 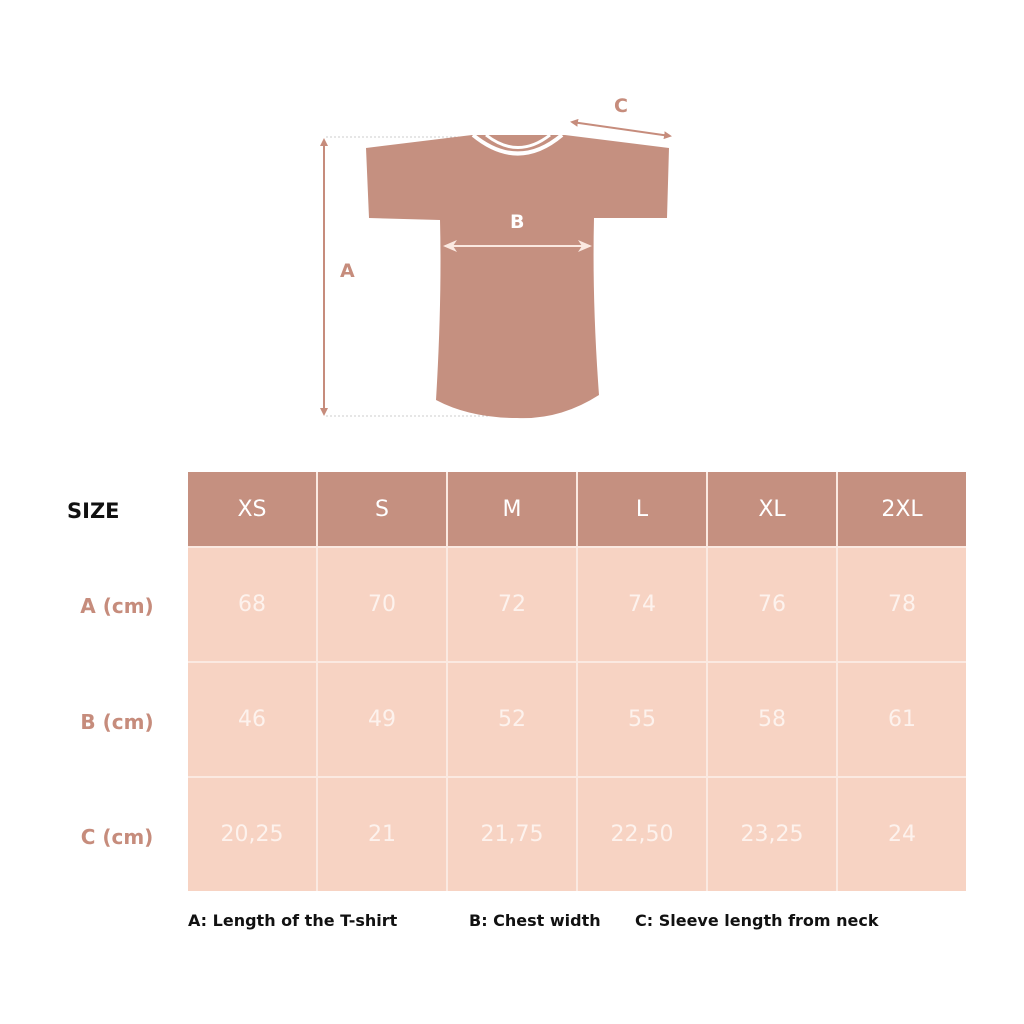 What do you see at coordinates (253, 510) in the screenshot?
I see `size-header: XS` at bounding box center [253, 510].